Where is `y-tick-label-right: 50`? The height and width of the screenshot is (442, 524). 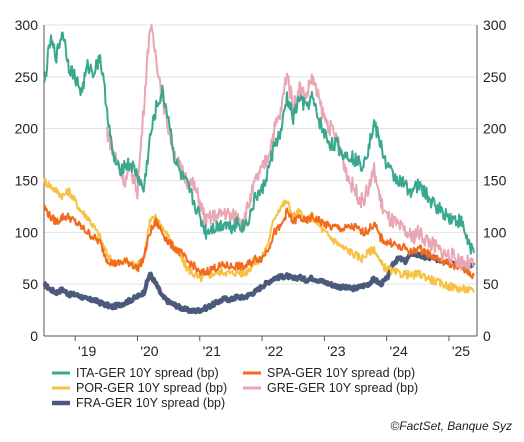
y-tick-label-right: 50 is located at coordinates (491, 284).